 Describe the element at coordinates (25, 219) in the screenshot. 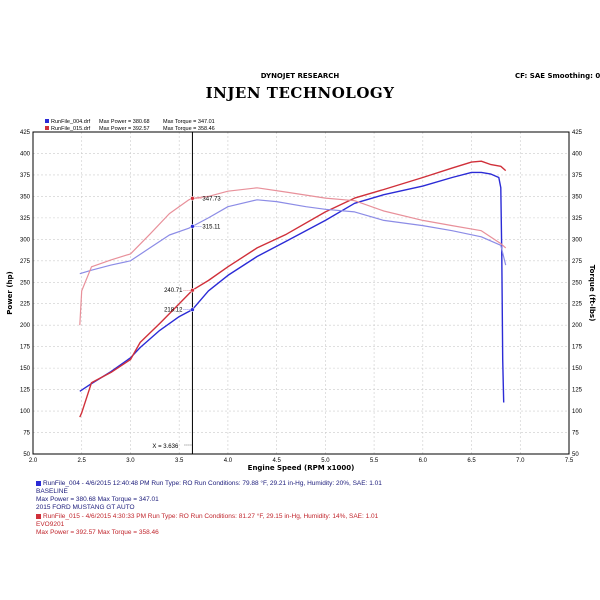

I see `y-tick-label-left: 325` at that location.